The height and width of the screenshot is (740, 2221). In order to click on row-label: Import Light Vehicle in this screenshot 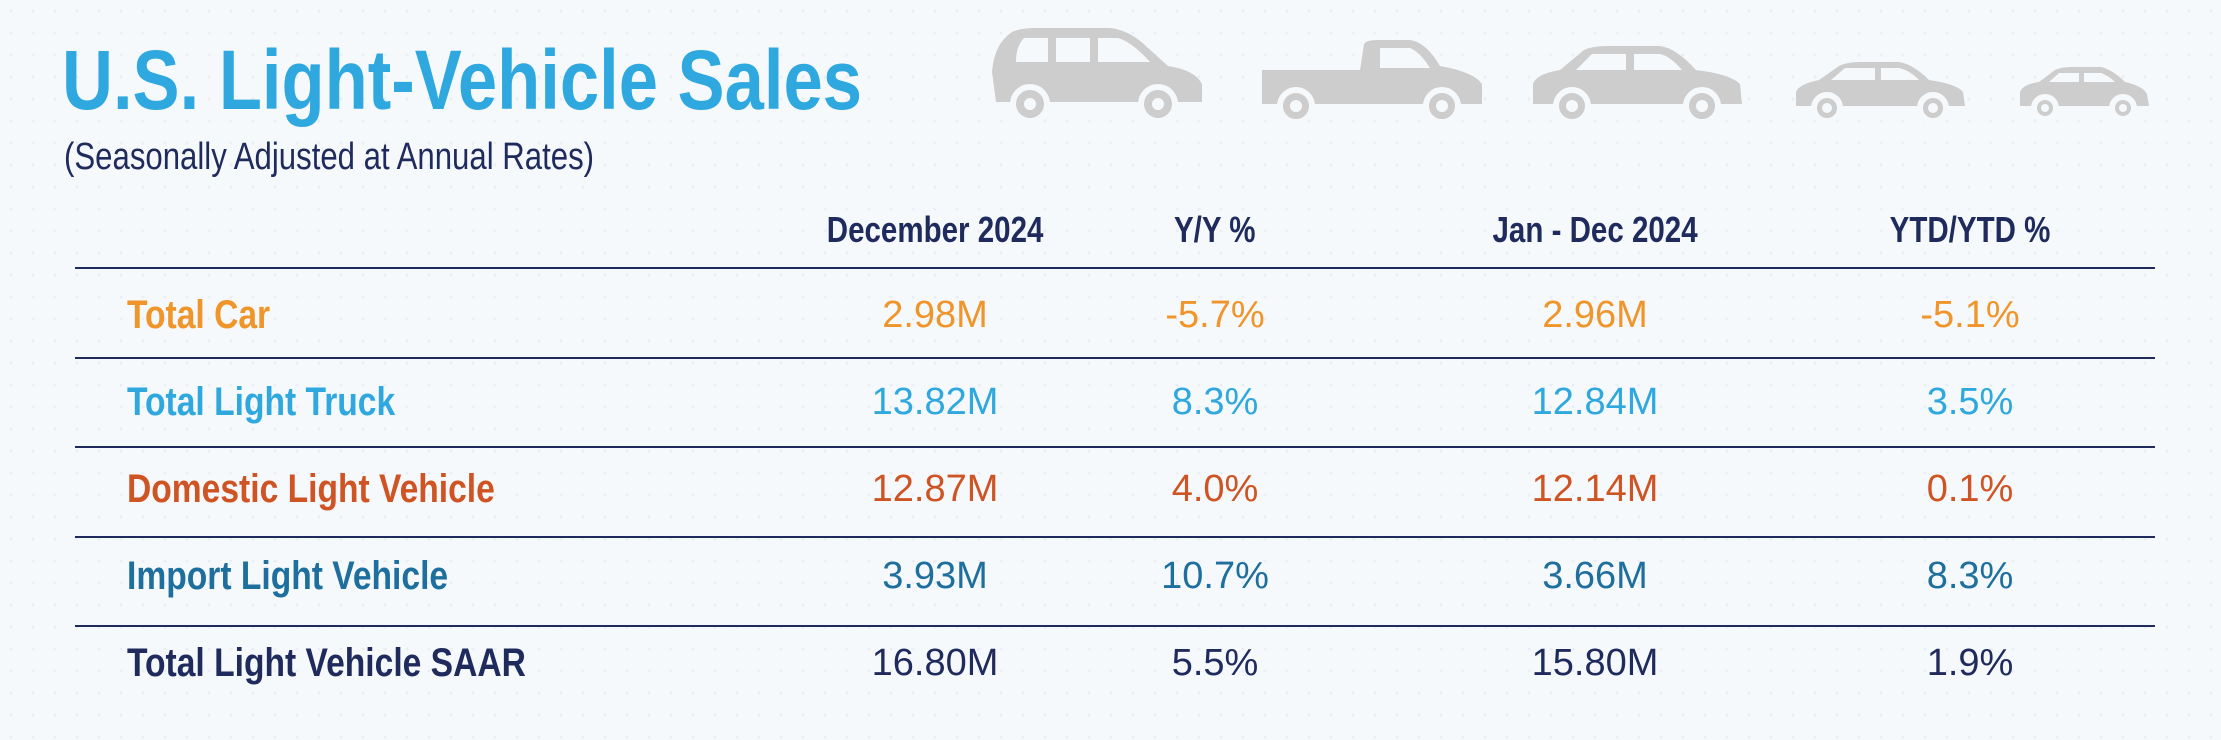, I will do `click(288, 576)`.